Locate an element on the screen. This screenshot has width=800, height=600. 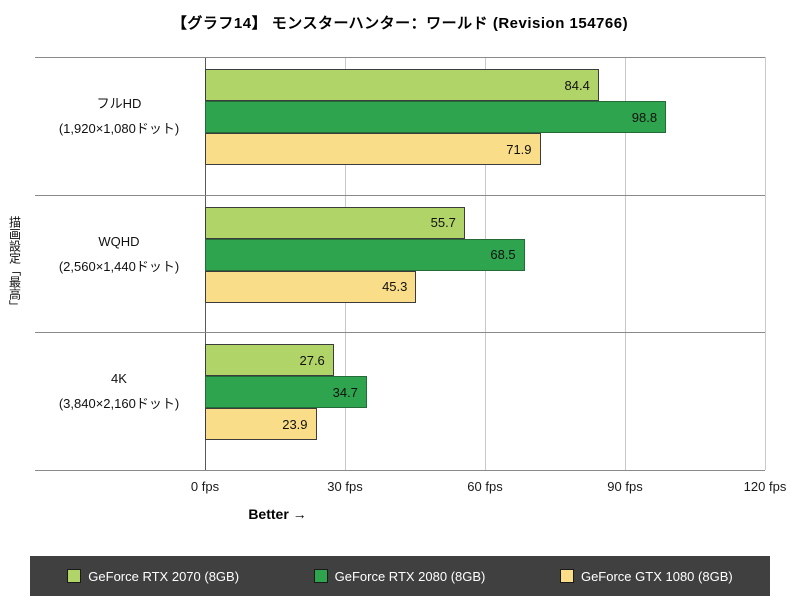
bar: 68.5 is located at coordinates (365, 254).